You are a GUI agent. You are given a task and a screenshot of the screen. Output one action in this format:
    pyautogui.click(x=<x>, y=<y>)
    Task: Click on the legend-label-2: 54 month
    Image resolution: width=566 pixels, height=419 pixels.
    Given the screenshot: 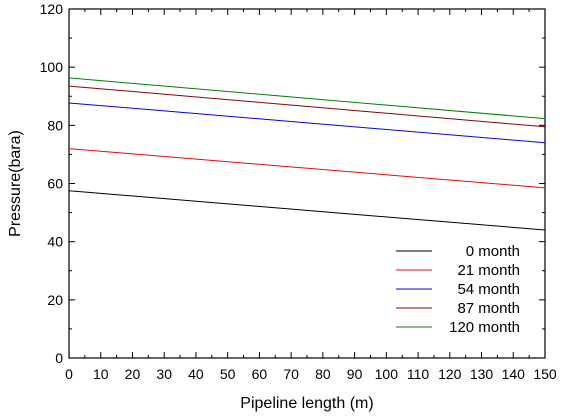 What is the action you would take?
    pyautogui.click(x=488, y=289)
    